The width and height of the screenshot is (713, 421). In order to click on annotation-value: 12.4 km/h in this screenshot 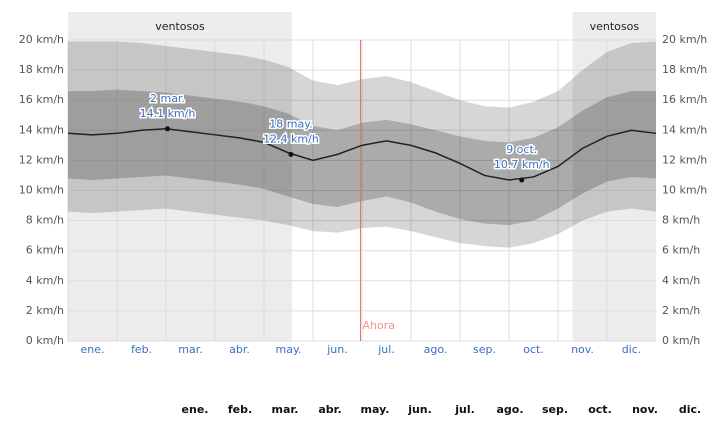, I will do `click(291, 138)`.